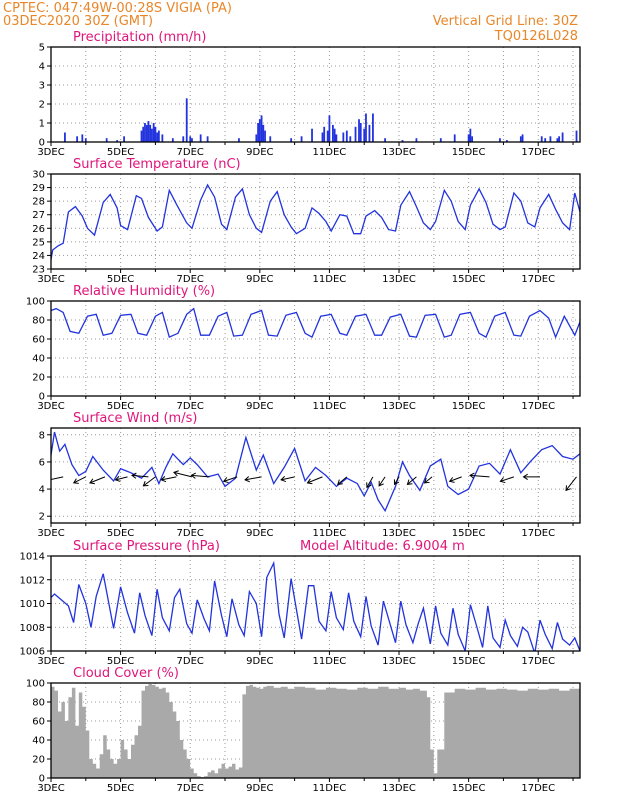  What do you see at coordinates (399, 279) in the screenshot?
I see `temp-xtick-label: 13DEC` at bounding box center [399, 279].